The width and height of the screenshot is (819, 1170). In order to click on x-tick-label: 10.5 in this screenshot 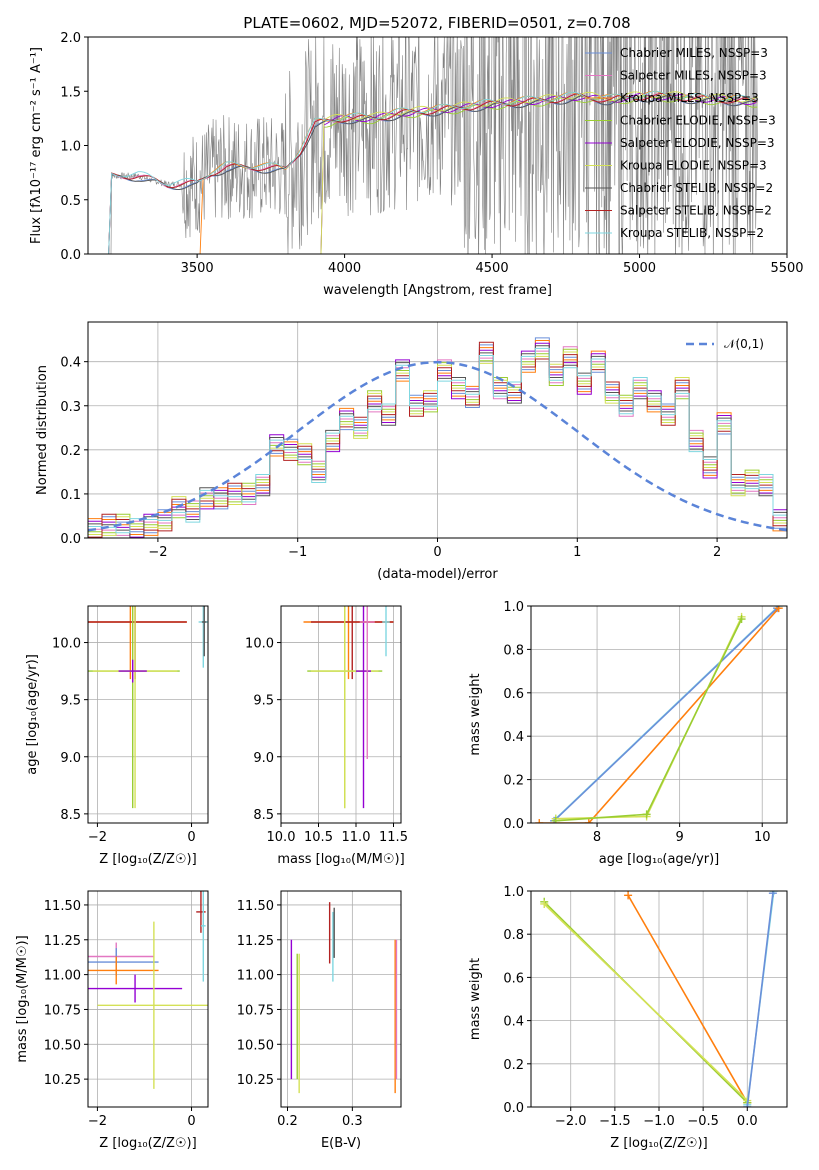, I will do `click(318, 837)`.